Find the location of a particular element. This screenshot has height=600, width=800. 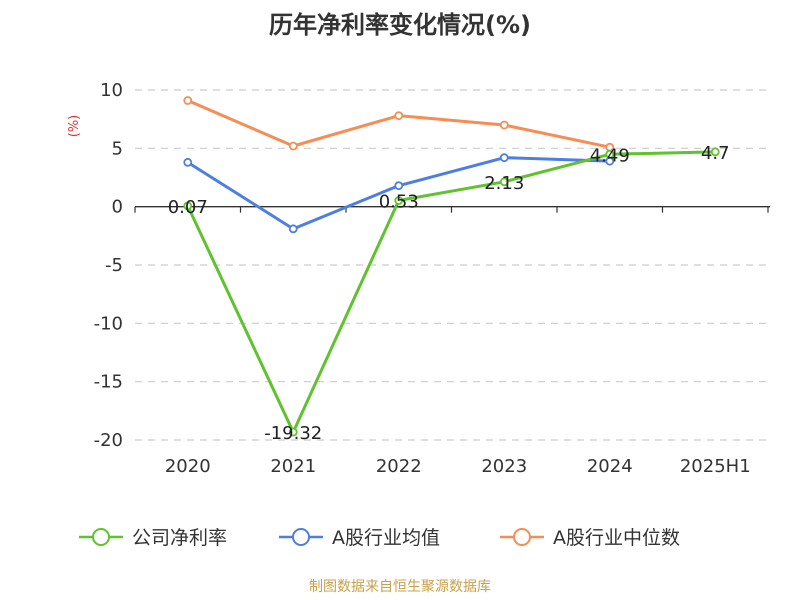

x-tick-label: 2022 is located at coordinates (399, 466).